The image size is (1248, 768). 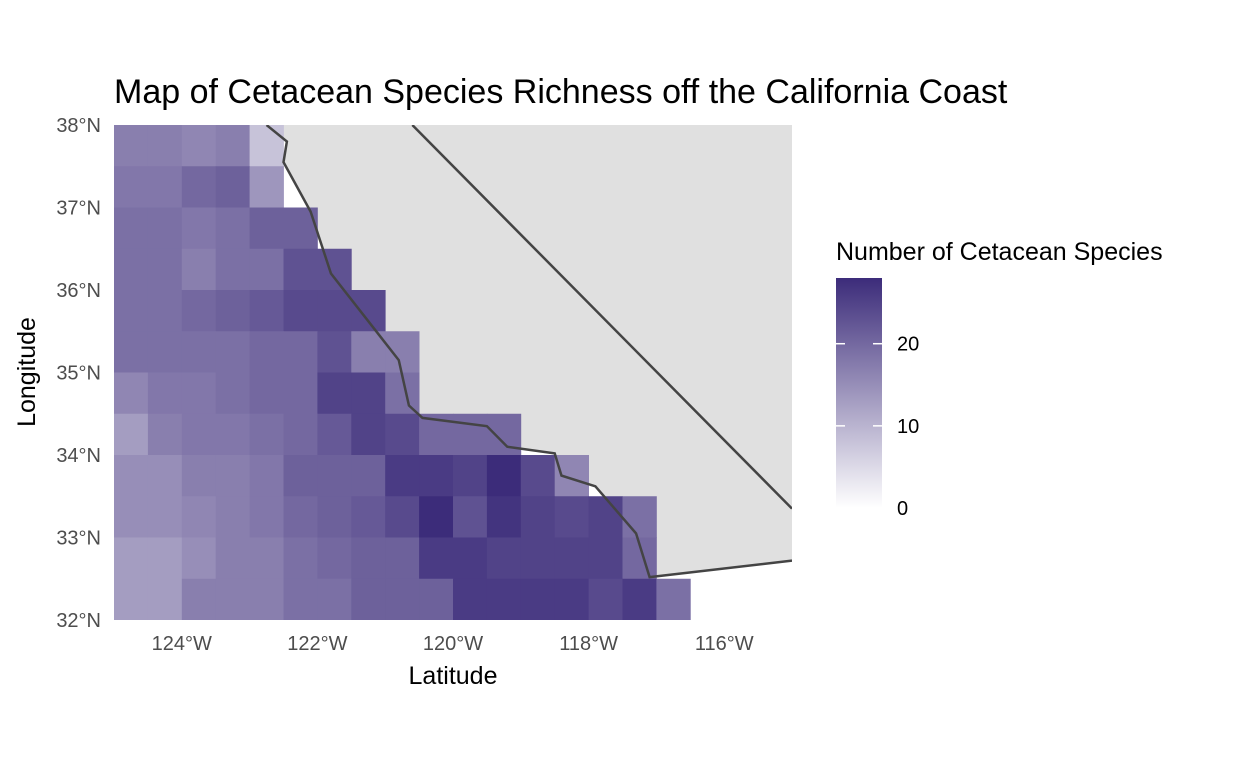 I want to click on legend-title: Number of Cetacean Species, so click(x=999, y=252).